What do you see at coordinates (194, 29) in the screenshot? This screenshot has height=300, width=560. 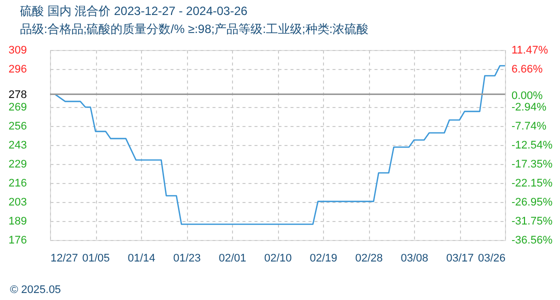 I see `chart-subtitle: 品级:合格品;硫酸的质量分数/% ≥:98;产品等级:工业级;种类:浓硫酸` at bounding box center [194, 29].